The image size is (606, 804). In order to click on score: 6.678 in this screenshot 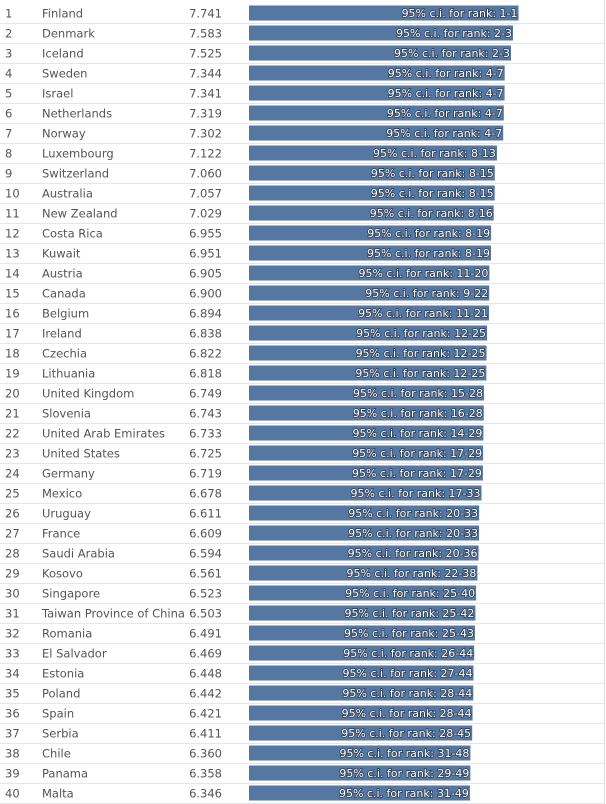, I will do `click(205, 494)`.